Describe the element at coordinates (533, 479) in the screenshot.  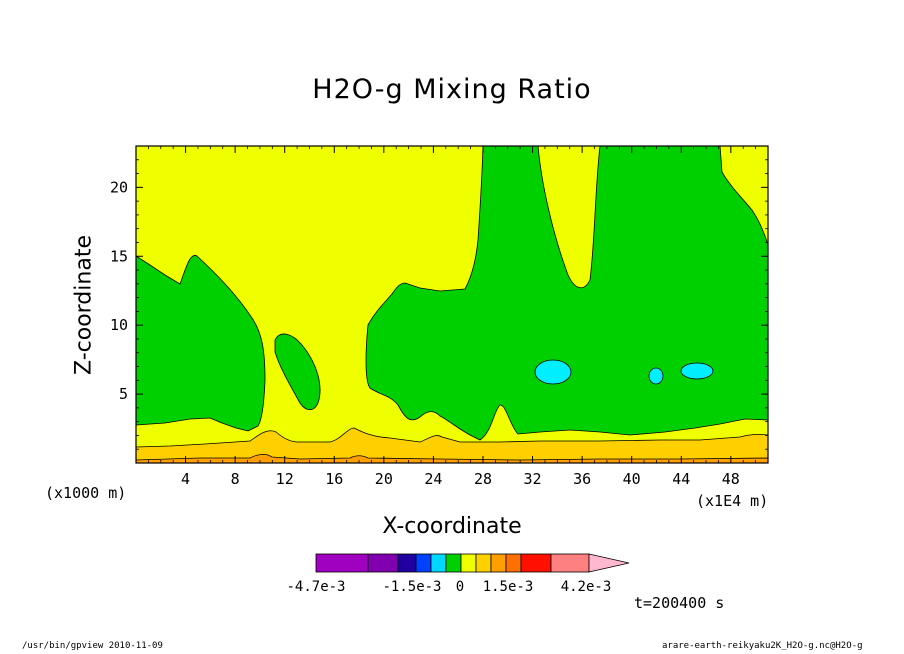
I see `x-tick-label: 32` at that location.